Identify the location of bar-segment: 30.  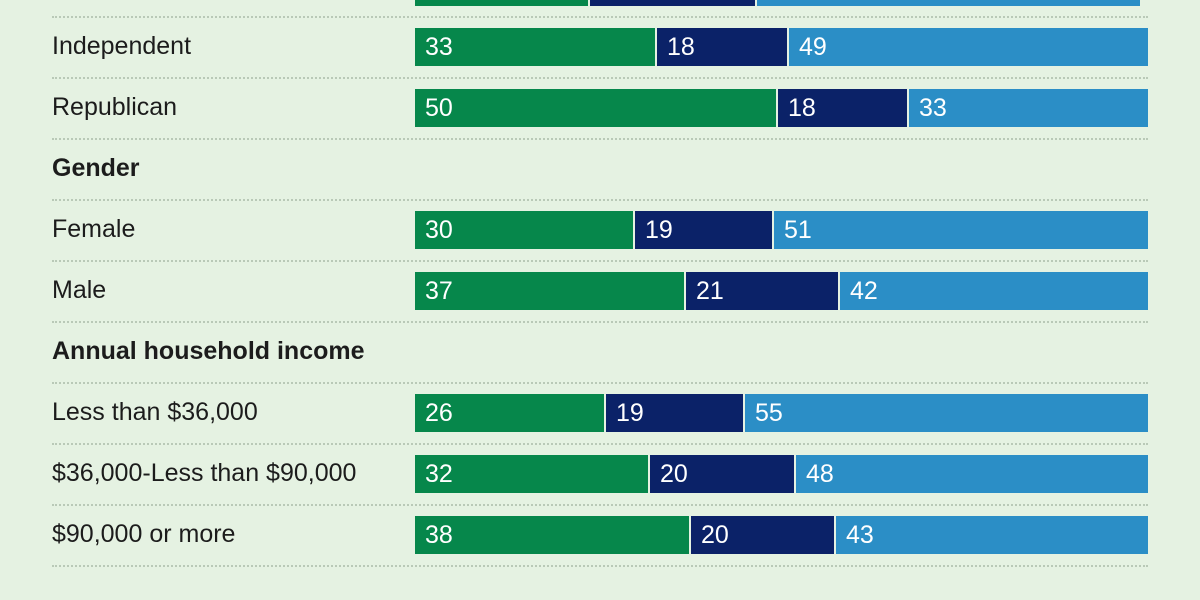
(524, 230).